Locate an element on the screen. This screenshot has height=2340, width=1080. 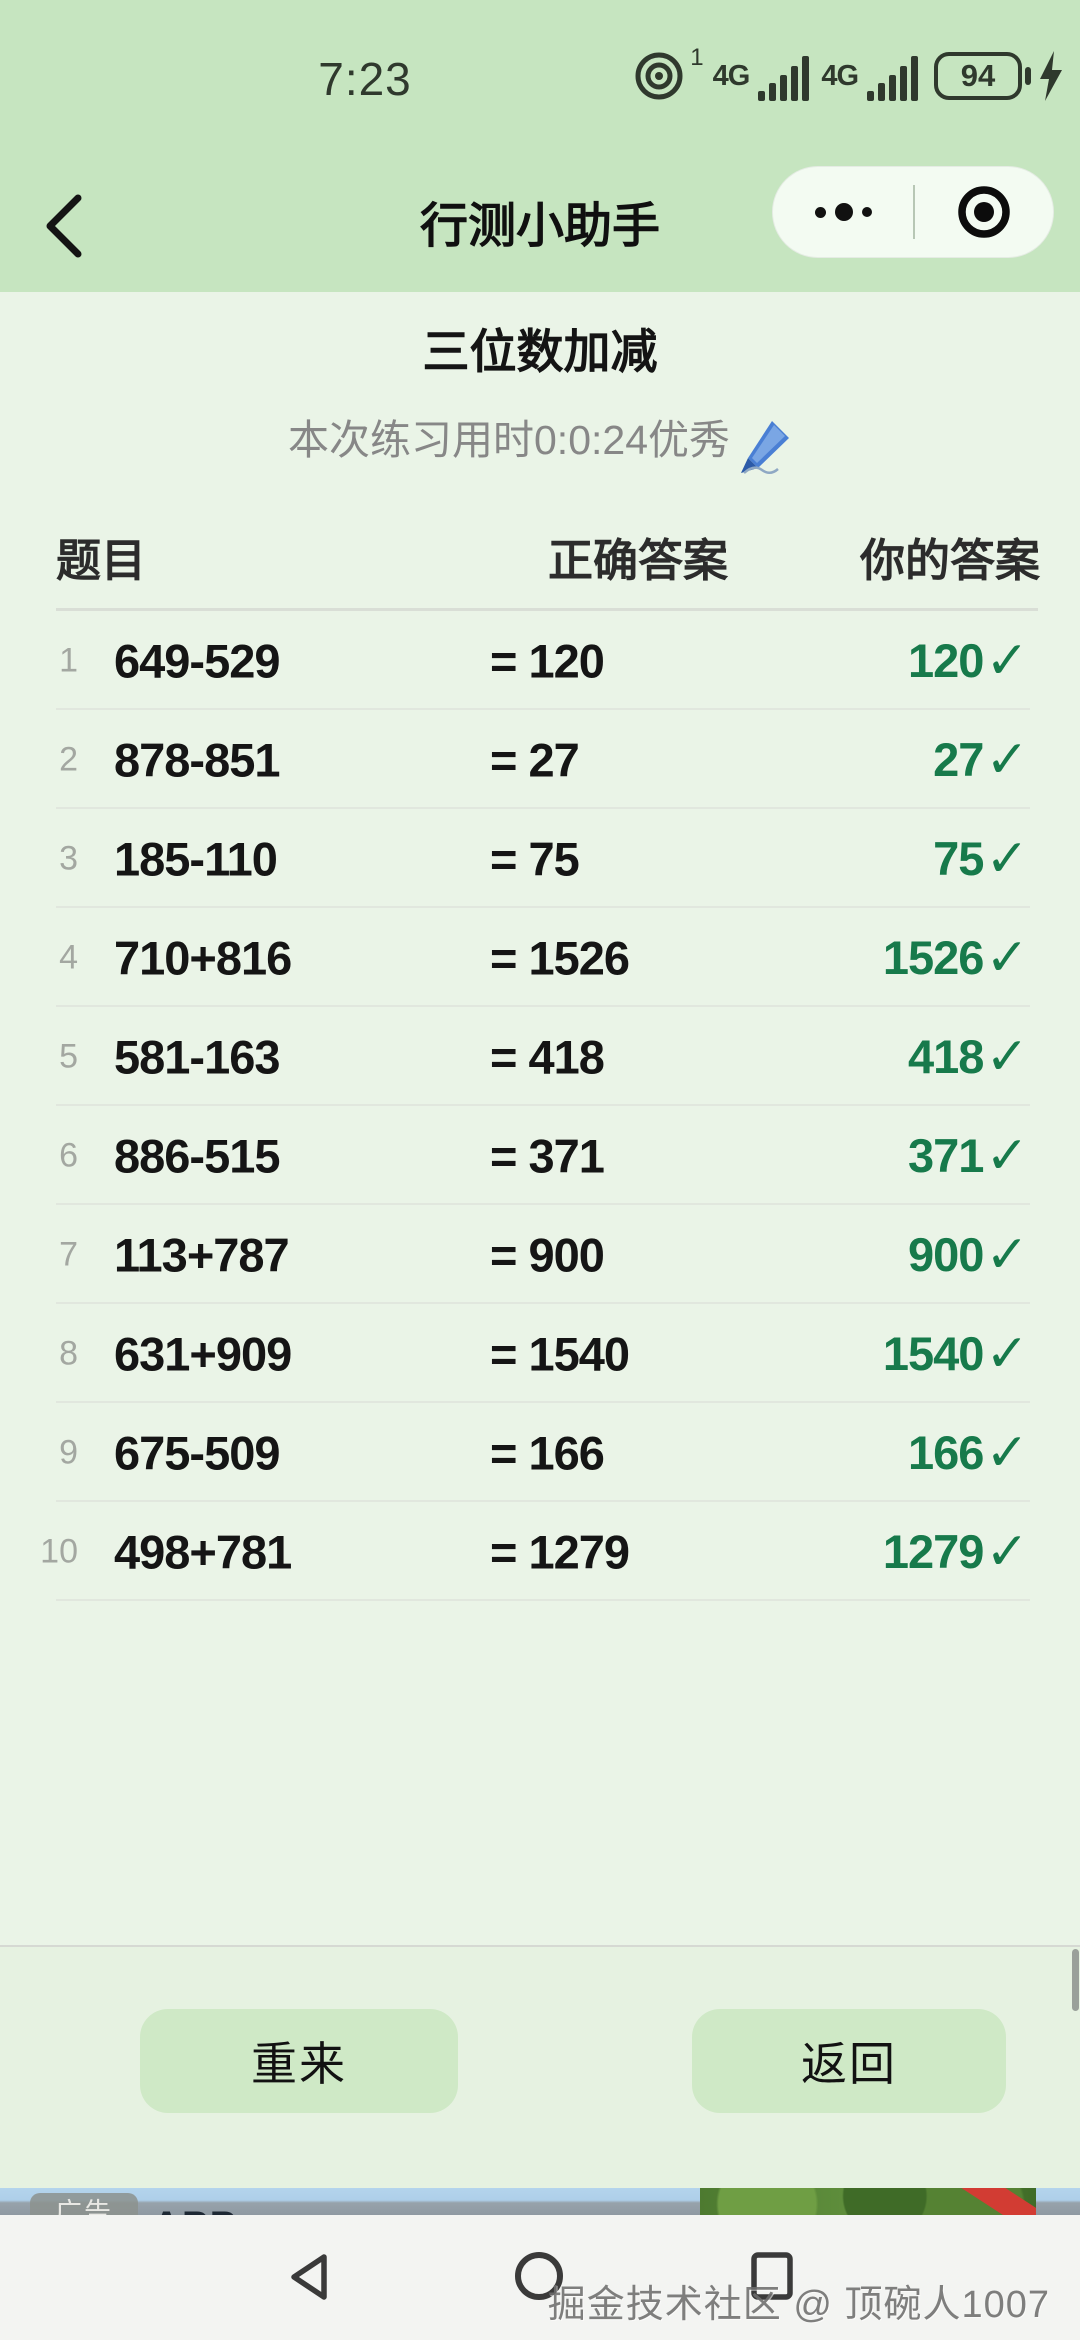
user-answer: 75 ✓ is located at coordinates (981, 859).